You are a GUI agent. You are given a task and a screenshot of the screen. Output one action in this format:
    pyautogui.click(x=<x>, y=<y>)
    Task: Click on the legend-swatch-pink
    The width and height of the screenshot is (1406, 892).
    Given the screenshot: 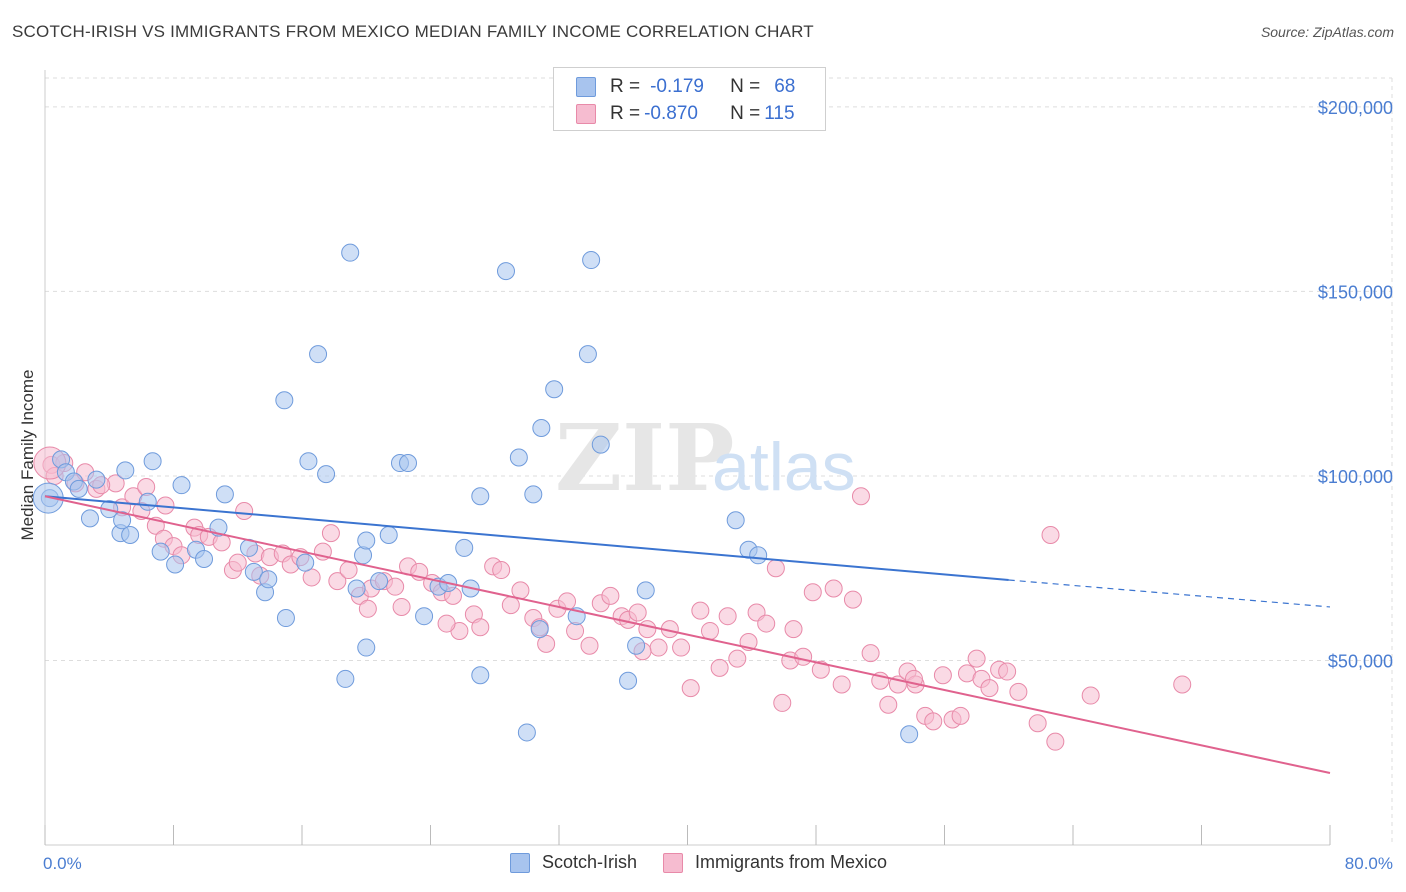 What is the action you would take?
    pyautogui.click(x=586, y=114)
    